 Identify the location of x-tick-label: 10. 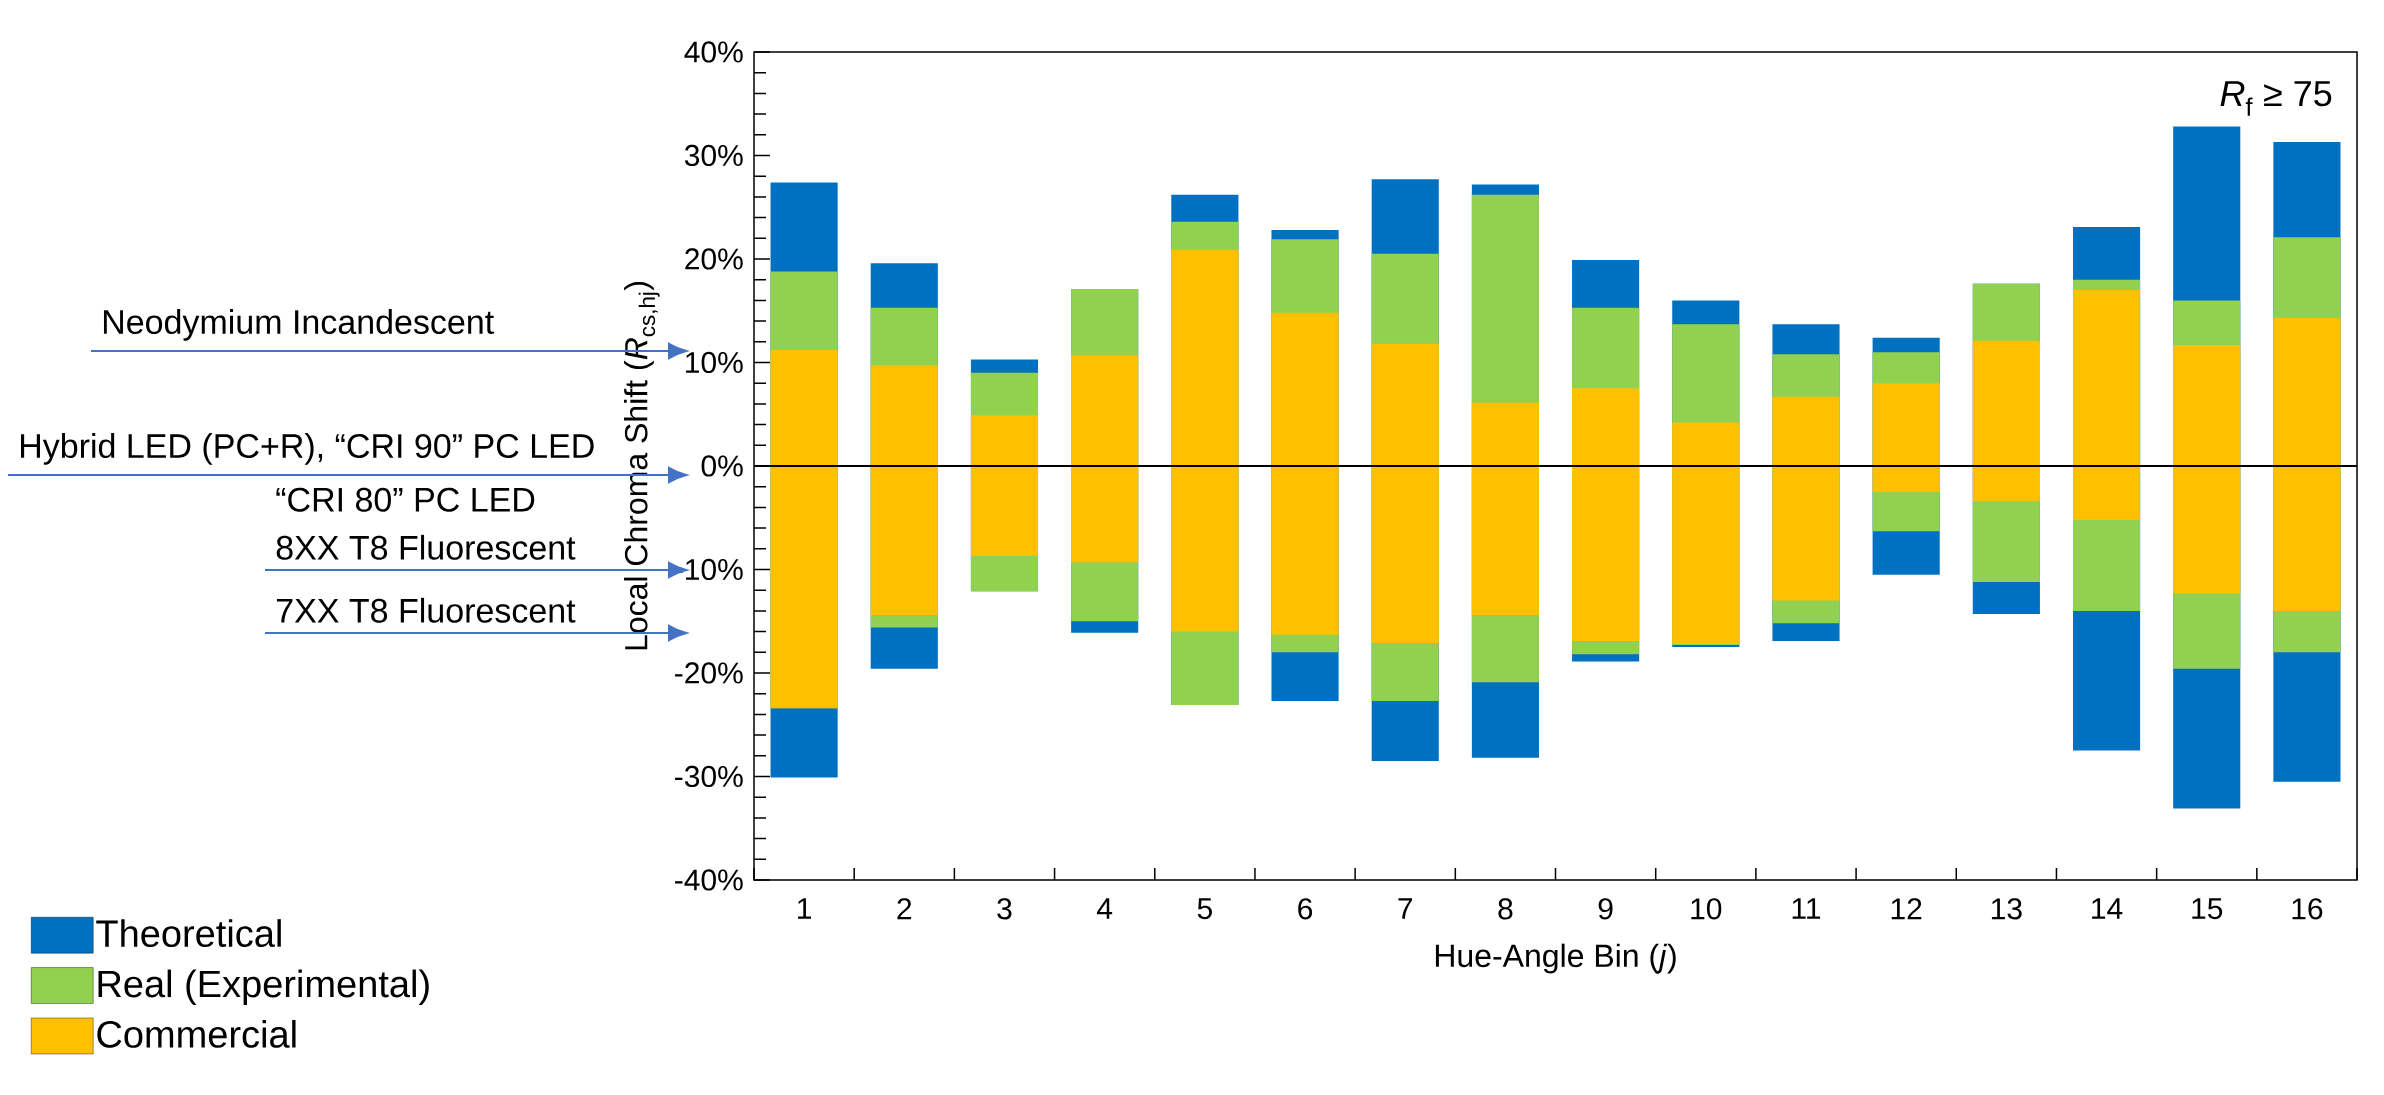
(1706, 909).